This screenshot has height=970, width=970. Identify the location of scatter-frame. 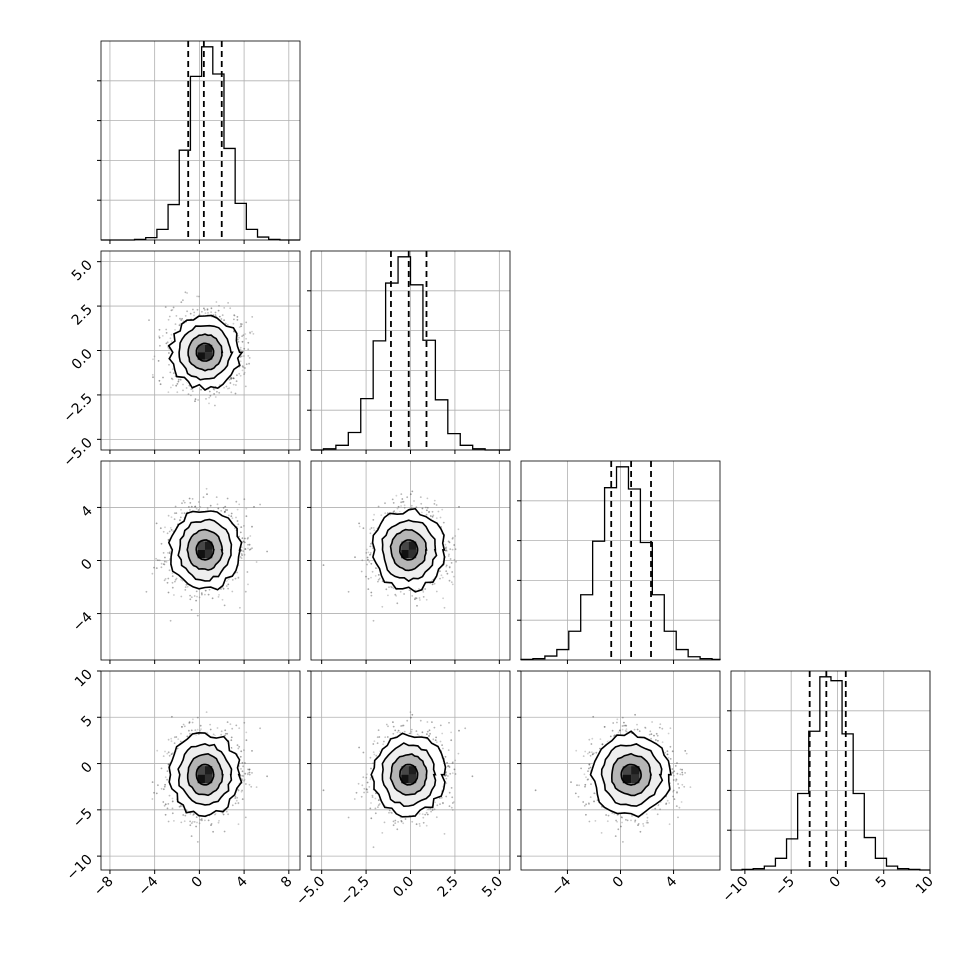
(200, 770).